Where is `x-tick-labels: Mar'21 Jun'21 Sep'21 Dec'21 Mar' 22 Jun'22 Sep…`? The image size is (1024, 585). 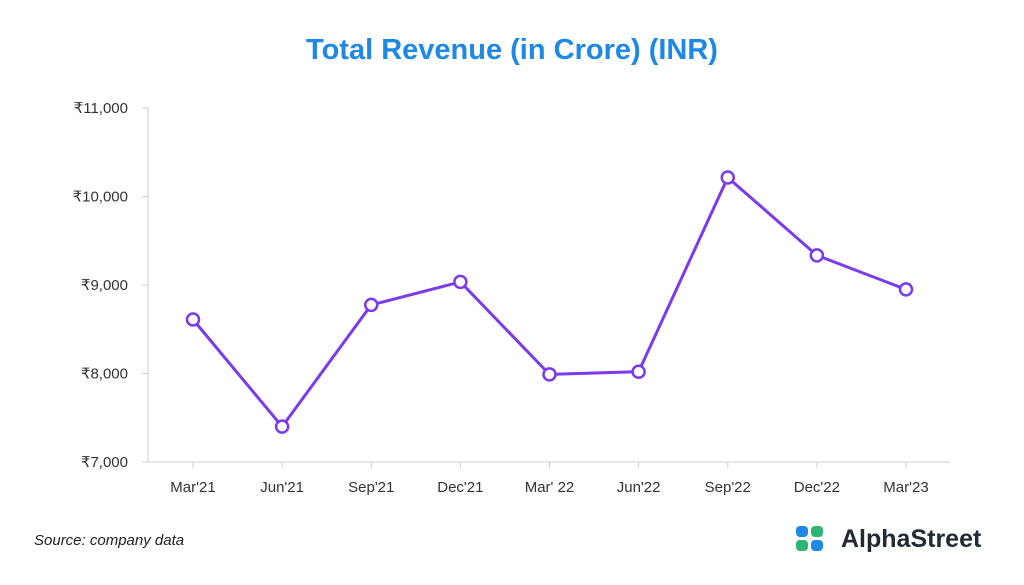 x-tick-labels: Mar'21 Jun'21 Sep'21 Dec'21 Mar' 22 Jun'22 Sep… is located at coordinates (549, 487).